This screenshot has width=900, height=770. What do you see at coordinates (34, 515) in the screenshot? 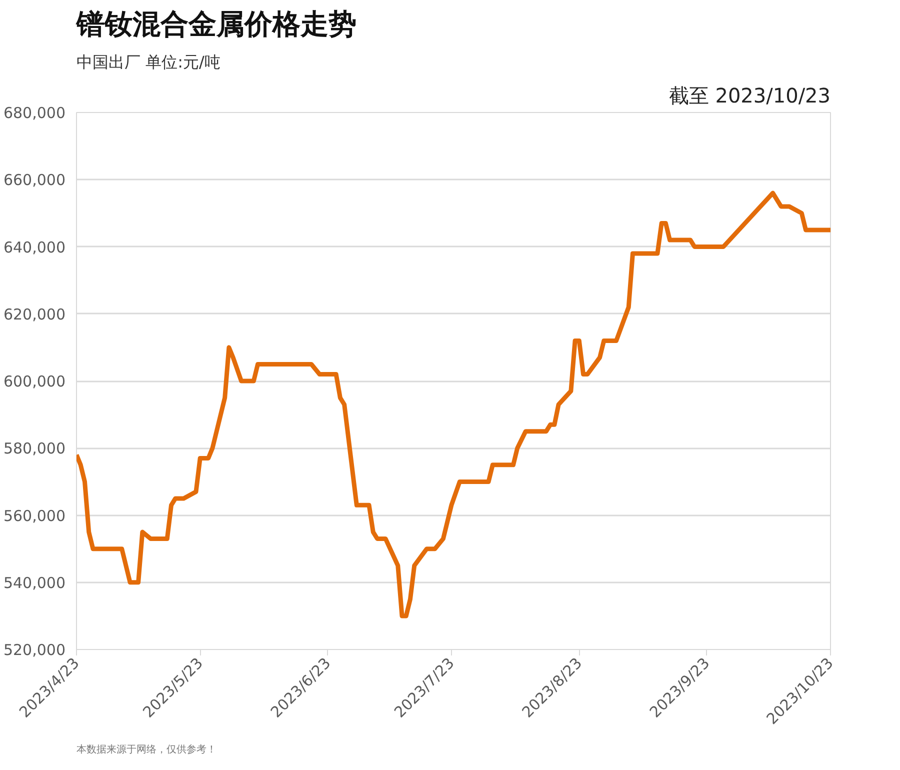
I see `y-tick-label: 560,000` at bounding box center [34, 515].